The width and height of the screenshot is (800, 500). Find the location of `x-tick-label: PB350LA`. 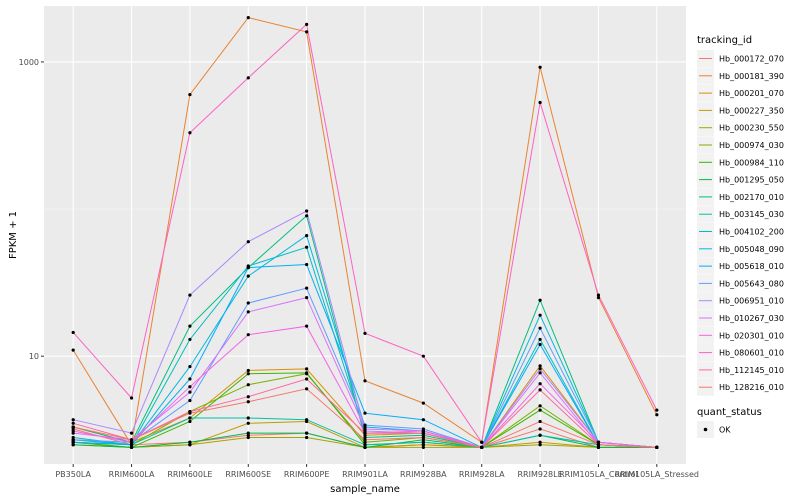

x-tick-label: PB350LA is located at coordinates (73, 474).